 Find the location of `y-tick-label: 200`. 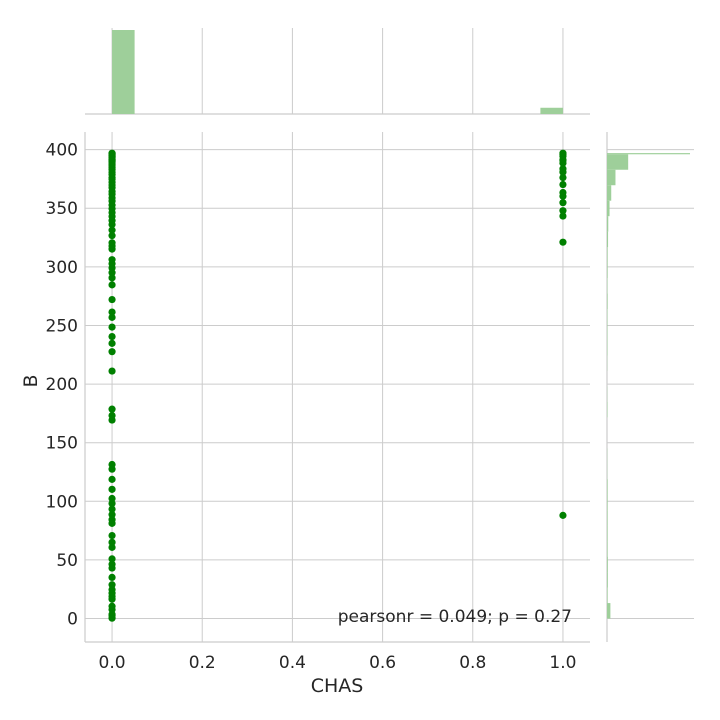

y-tick-label: 200 is located at coordinates (62, 385).